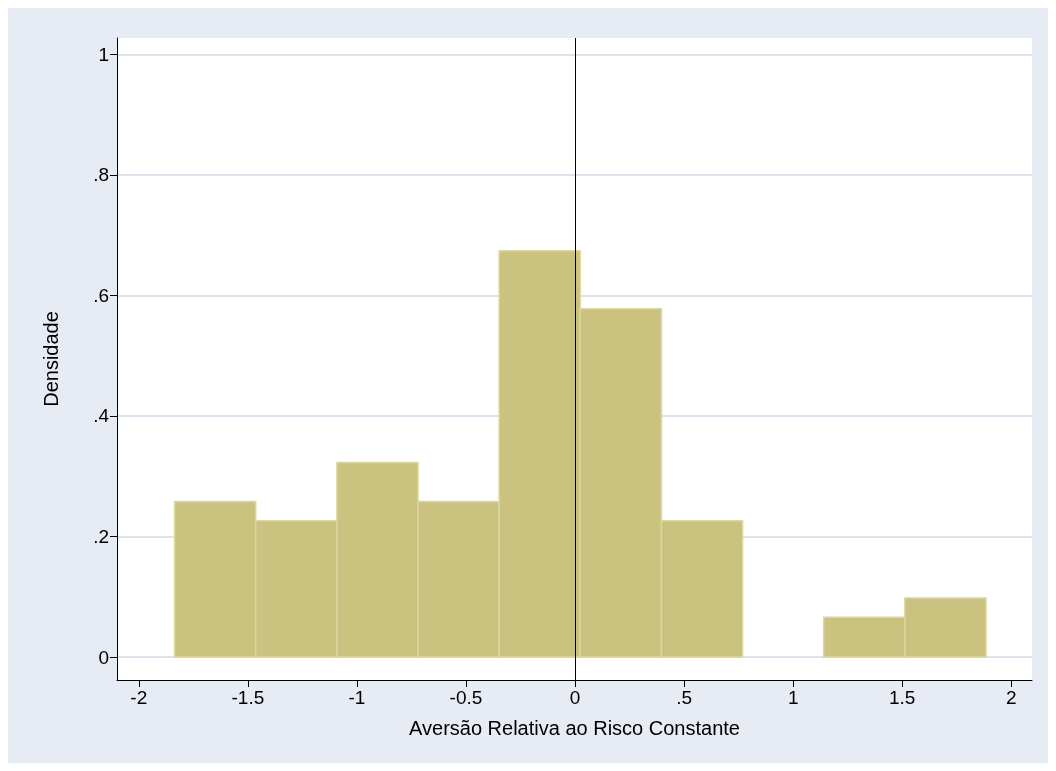 The image size is (1056, 771). Describe the element at coordinates (466, 697) in the screenshot. I see `x-tick-label: -0.5` at that location.